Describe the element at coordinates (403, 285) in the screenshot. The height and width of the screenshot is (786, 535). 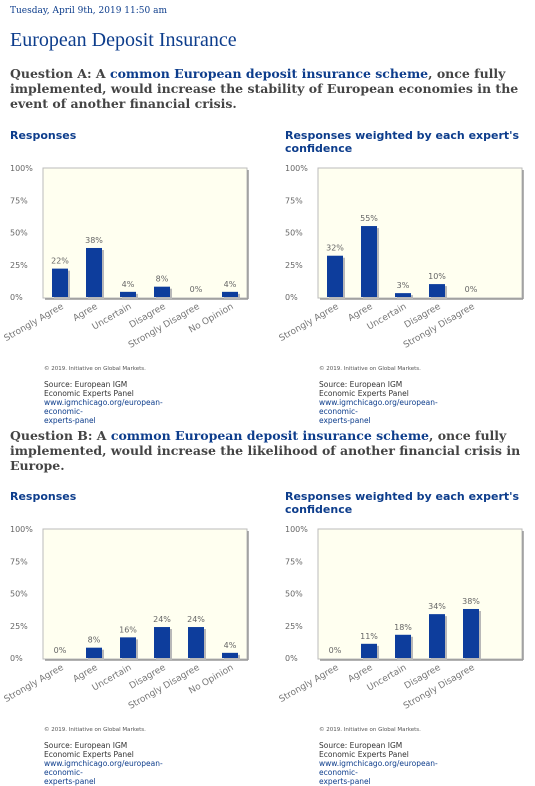
I see `data-label: 3%` at that location.